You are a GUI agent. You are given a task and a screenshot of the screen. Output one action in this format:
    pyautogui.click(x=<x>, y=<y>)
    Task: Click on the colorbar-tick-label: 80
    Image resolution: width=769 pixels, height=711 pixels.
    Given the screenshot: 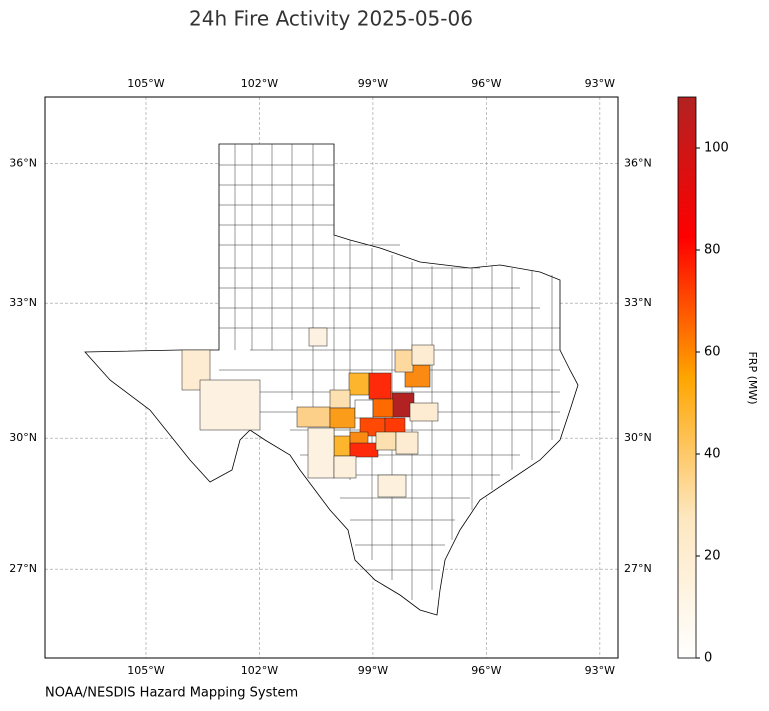 What is the action you would take?
    pyautogui.click(x=712, y=250)
    